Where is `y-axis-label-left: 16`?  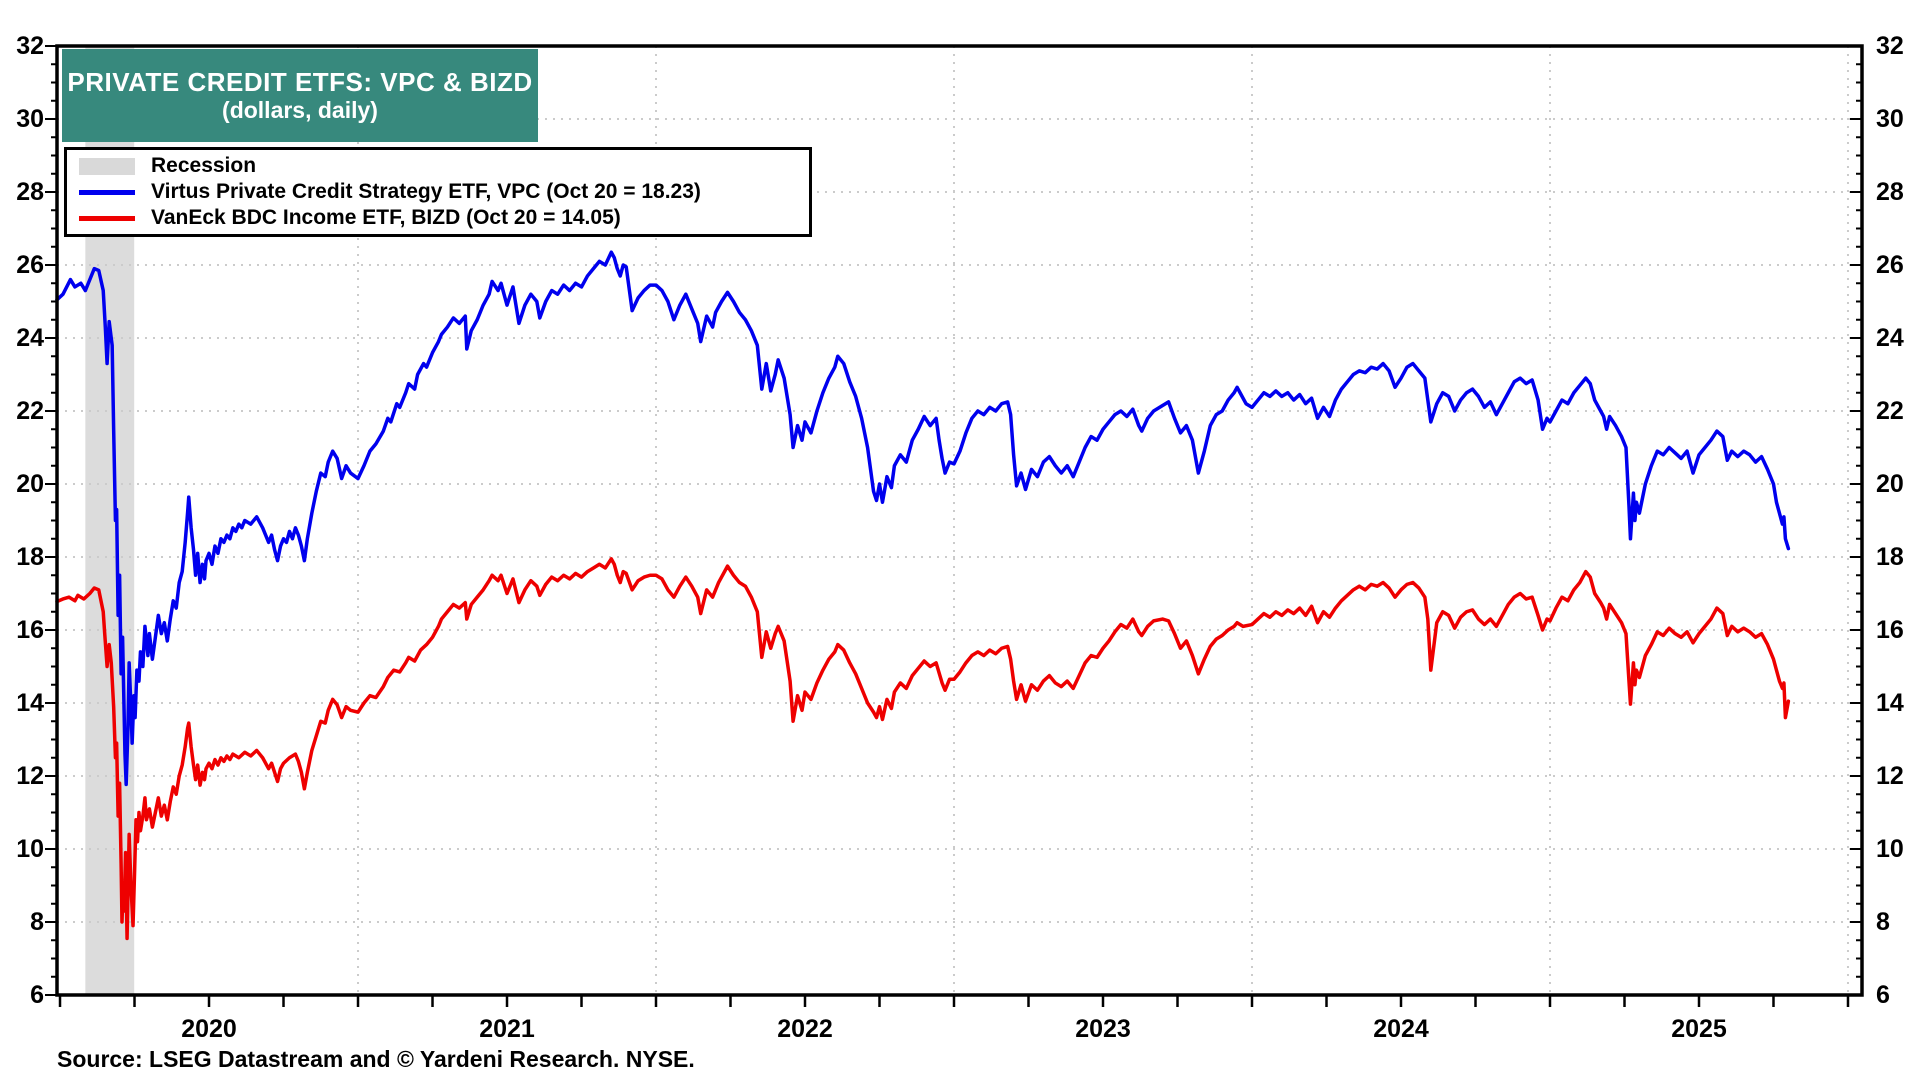 y-axis-label-left: 16 is located at coordinates (30, 630).